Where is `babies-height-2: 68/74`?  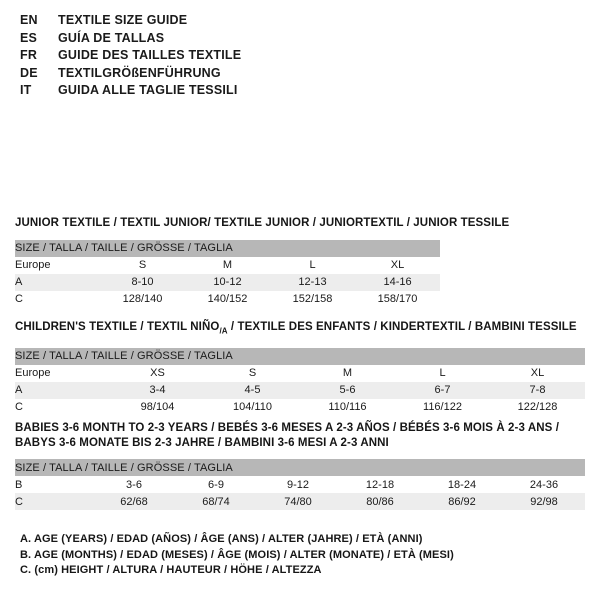 babies-height-2: 68/74 is located at coordinates (216, 501).